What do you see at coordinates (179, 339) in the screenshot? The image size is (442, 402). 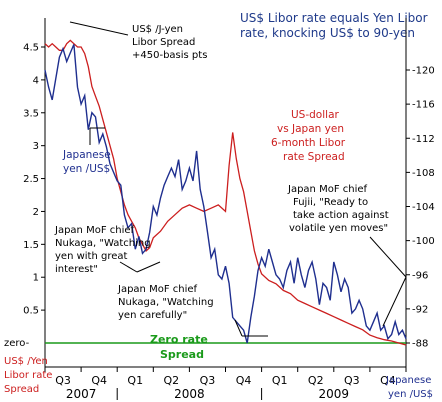 I see `zero-rate-spread-label-line-1: Zero rate` at bounding box center [179, 339].